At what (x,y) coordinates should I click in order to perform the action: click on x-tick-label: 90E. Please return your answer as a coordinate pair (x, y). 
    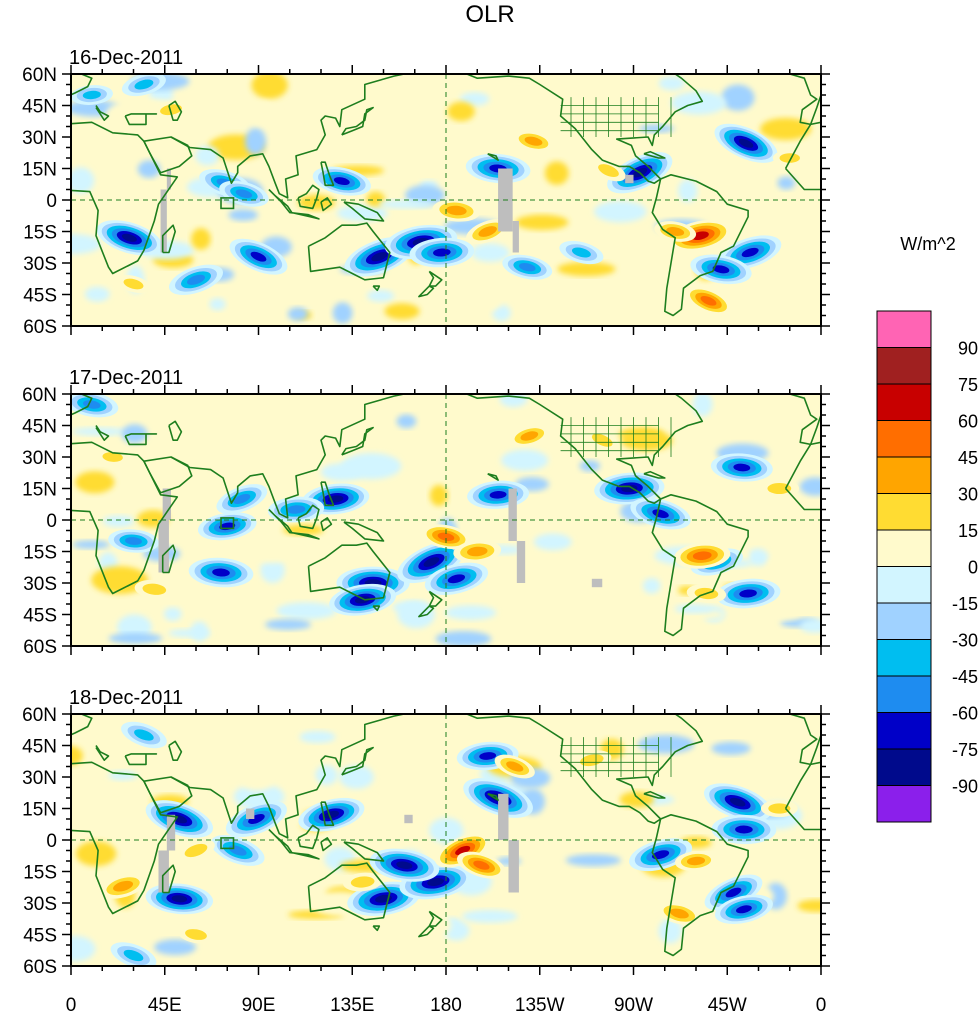
    Looking at the image, I should click on (259, 1004).